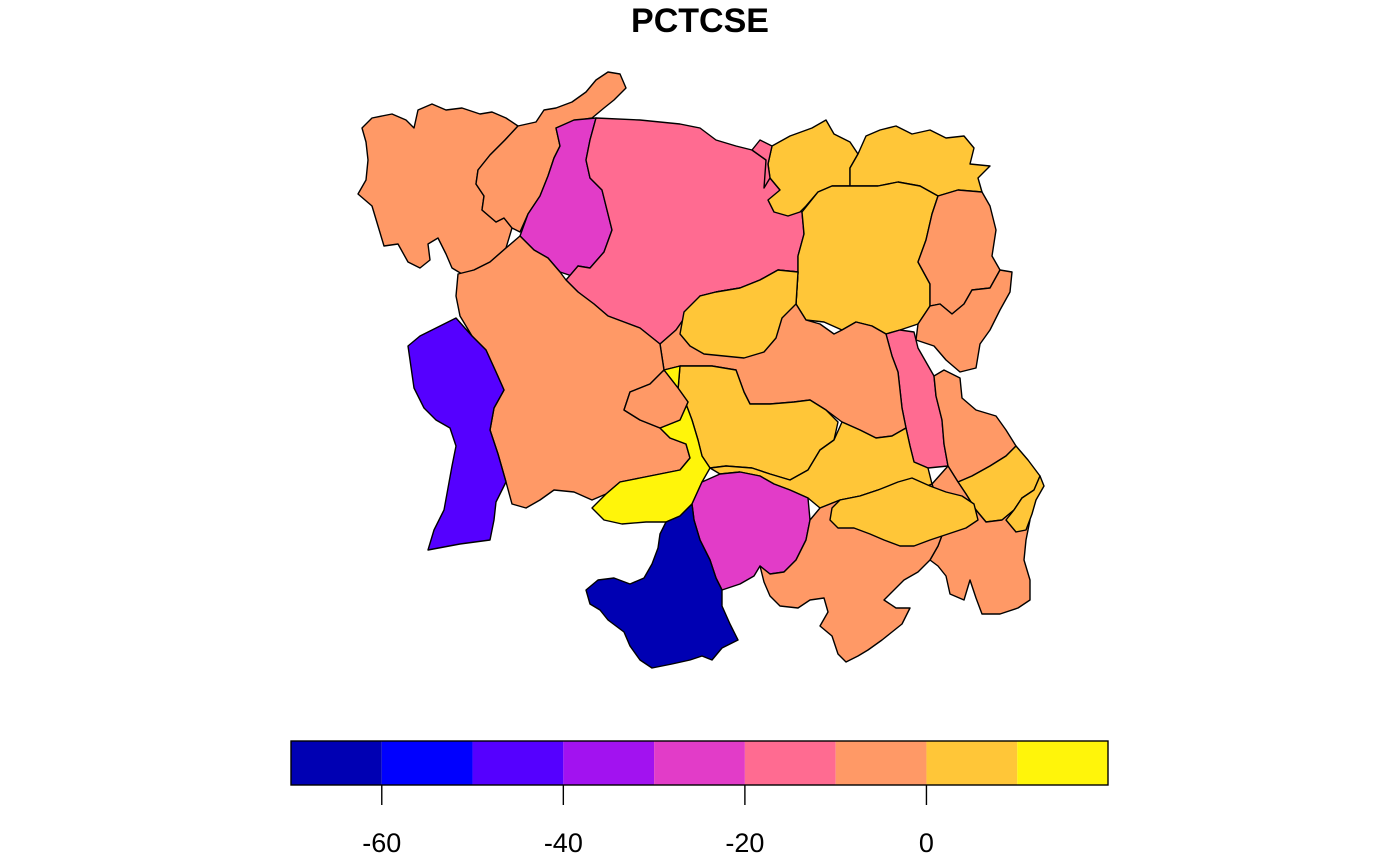  Describe the element at coordinates (381, 843) in the screenshot. I see `legend-tick-label: -60` at that location.